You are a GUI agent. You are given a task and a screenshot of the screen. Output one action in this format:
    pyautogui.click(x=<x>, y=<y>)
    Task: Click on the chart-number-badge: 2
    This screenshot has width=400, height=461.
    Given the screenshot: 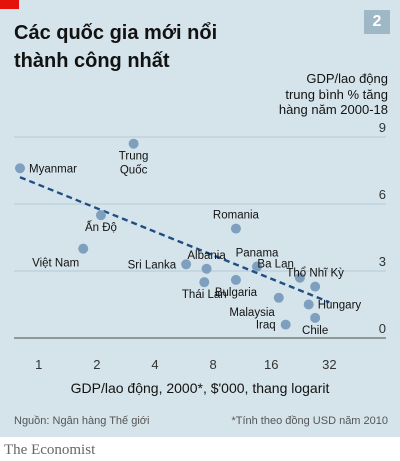 What is the action you would take?
    pyautogui.click(x=377, y=22)
    